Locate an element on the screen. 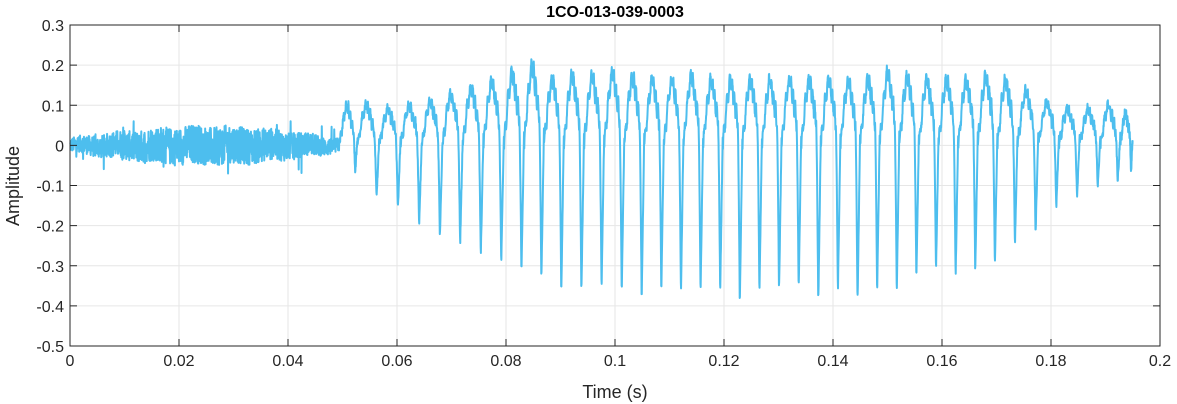 The width and height of the screenshot is (1177, 404). x-tick-label: 0.14 is located at coordinates (832, 361).